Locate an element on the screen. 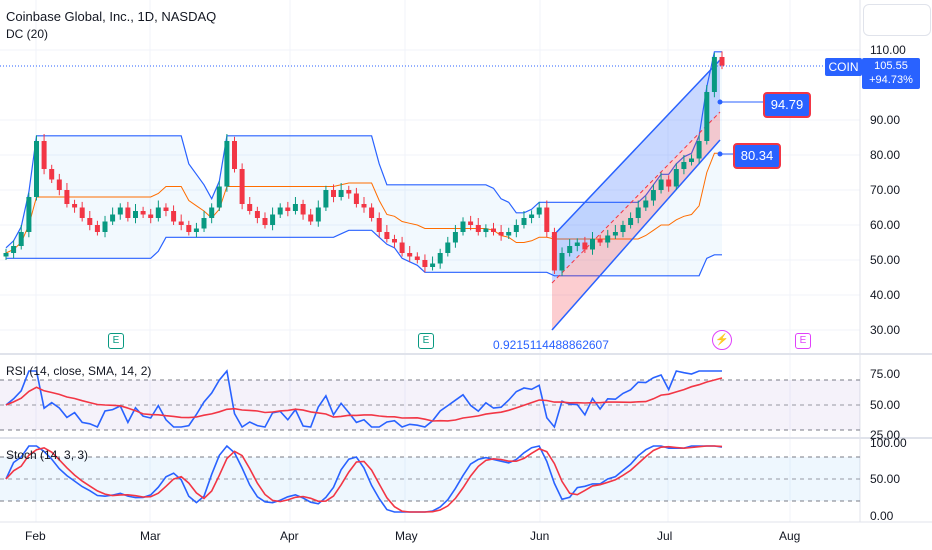 Image resolution: width=932 pixels, height=550 pixels. channel-ratio-label: 0.9215114488862607 is located at coordinates (551, 345).